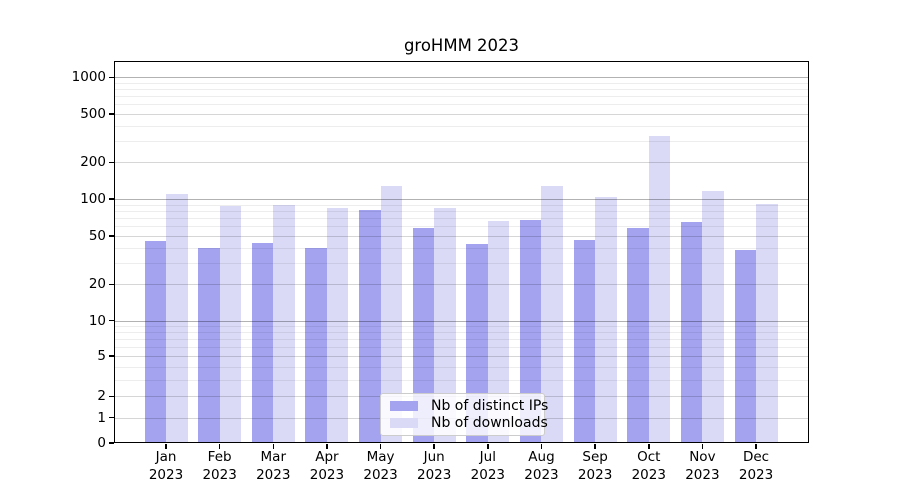 The width and height of the screenshot is (900, 500). What do you see at coordinates (391, 314) in the screenshot?
I see `bar-downloads-may` at bounding box center [391, 314].